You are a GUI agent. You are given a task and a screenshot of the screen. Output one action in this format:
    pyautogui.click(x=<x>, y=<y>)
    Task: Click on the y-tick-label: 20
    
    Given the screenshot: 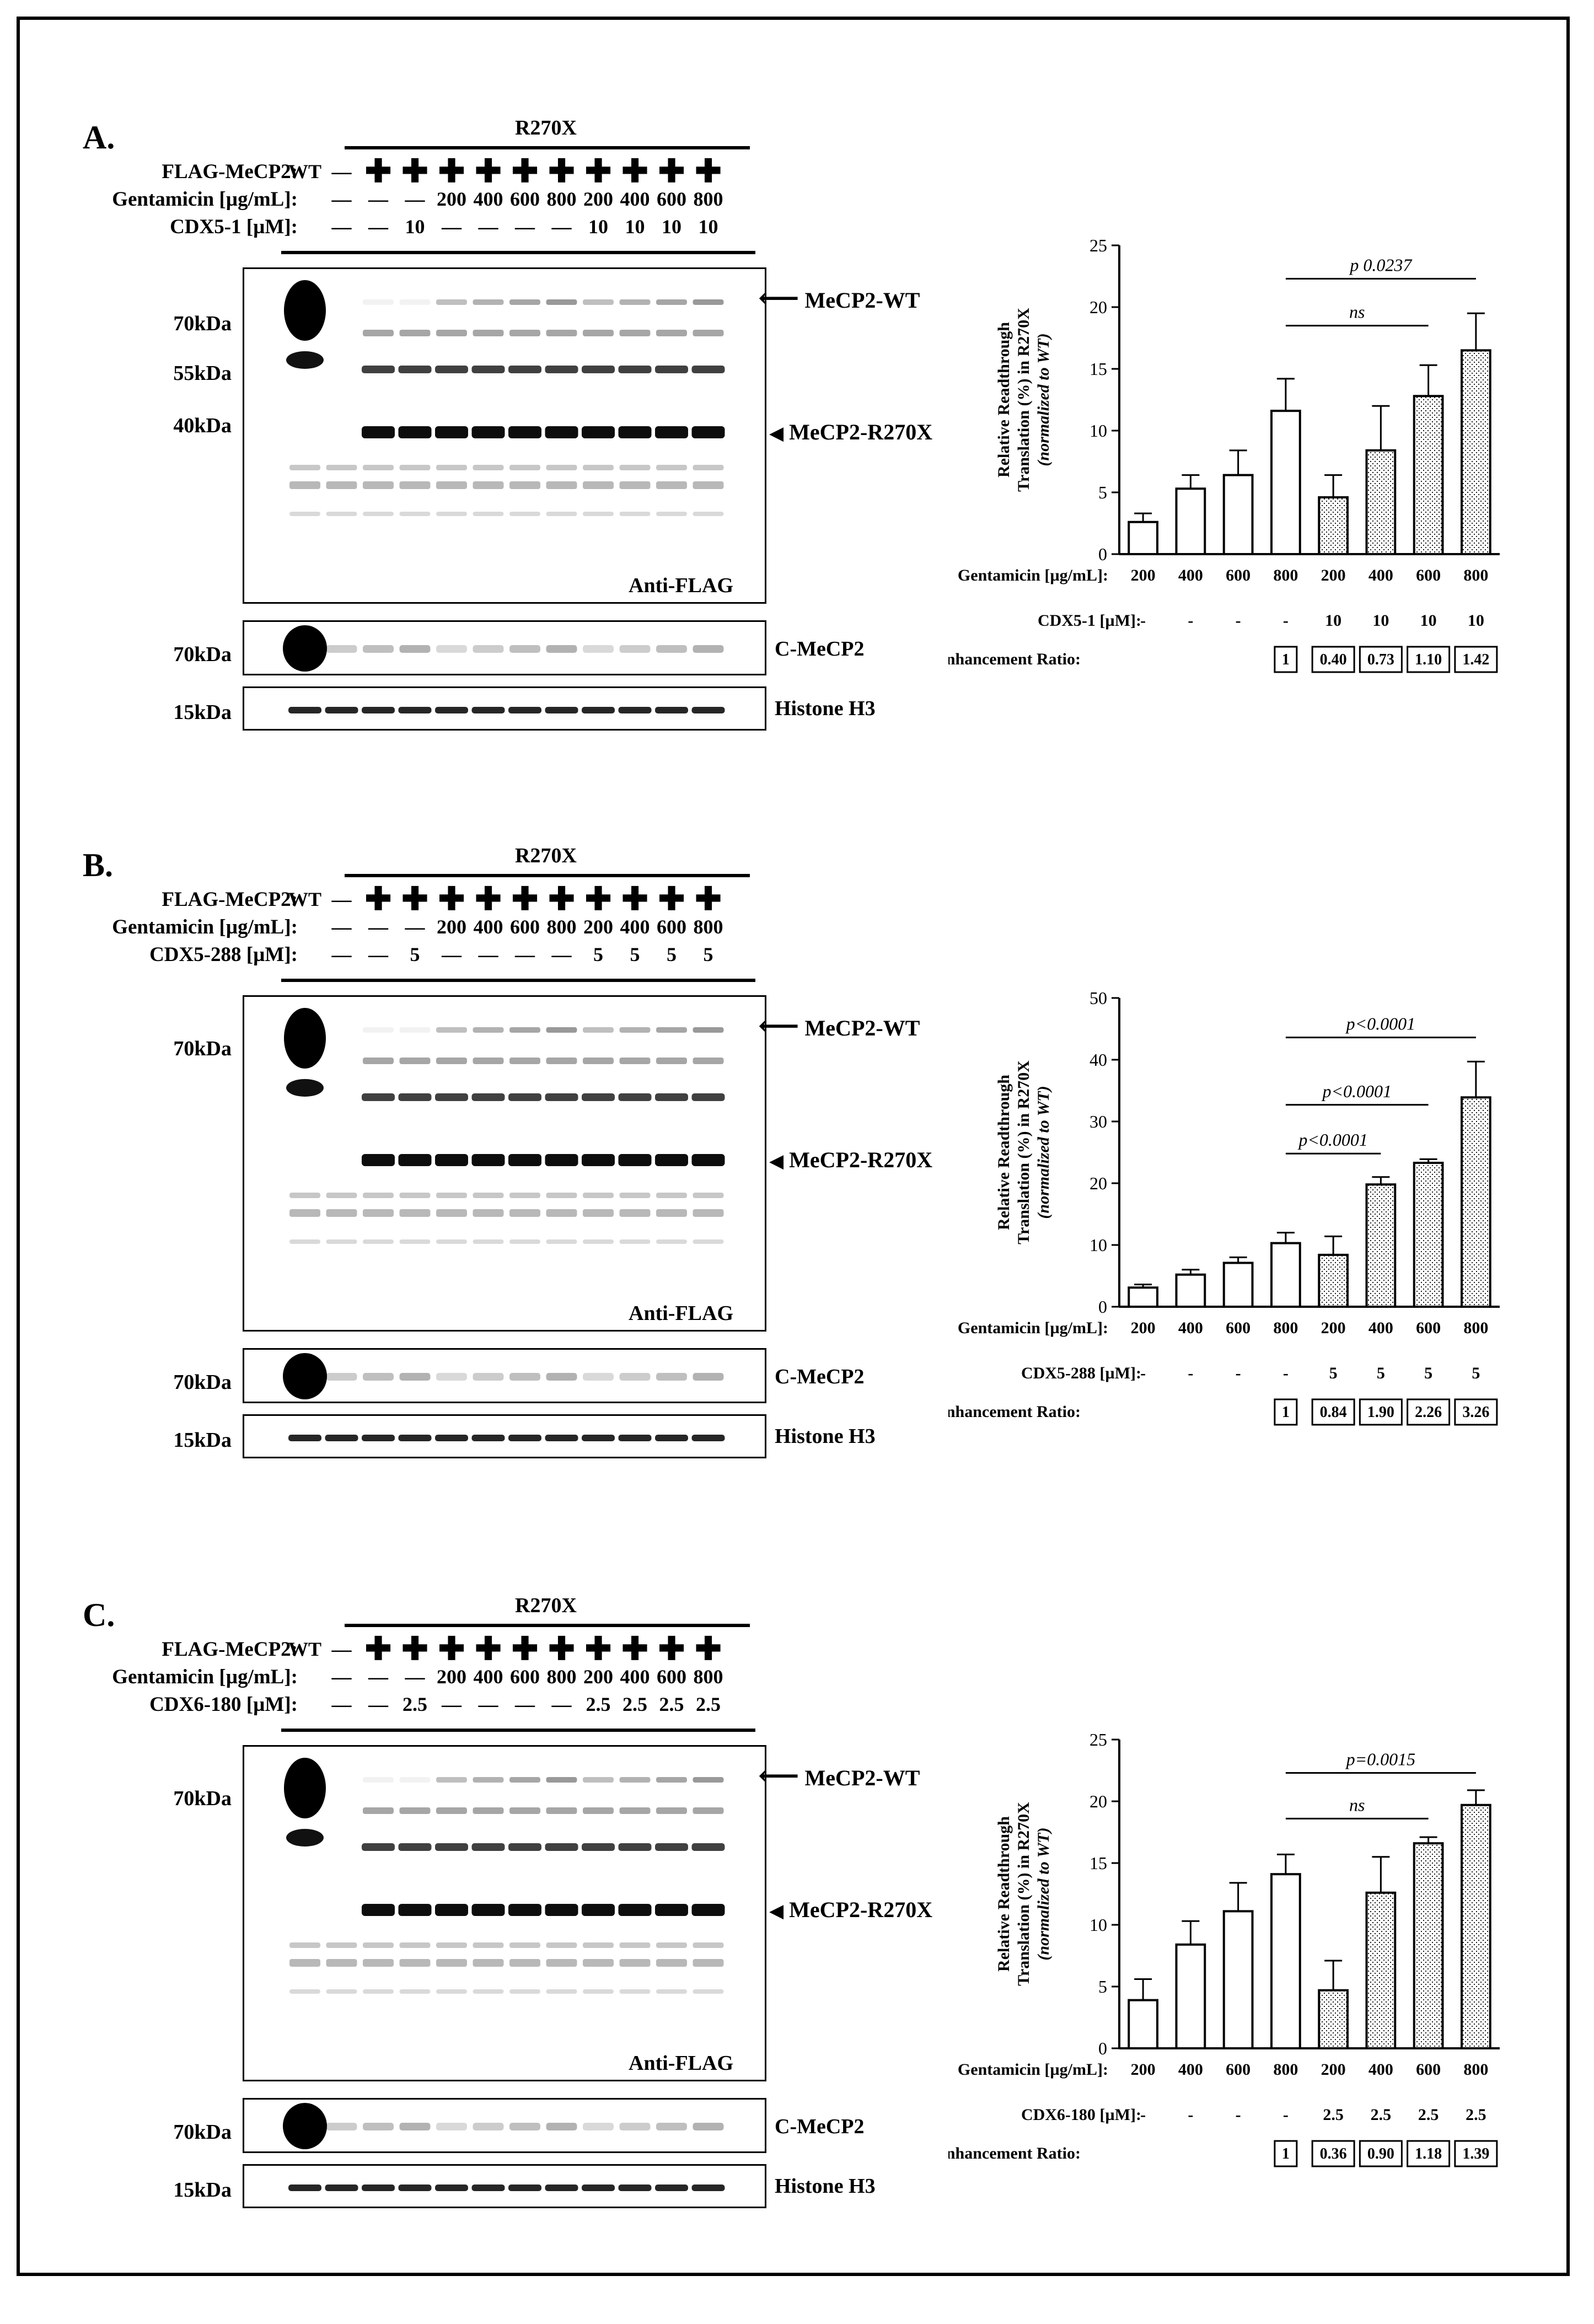 What is the action you would take?
    pyautogui.click(x=1098, y=1183)
    